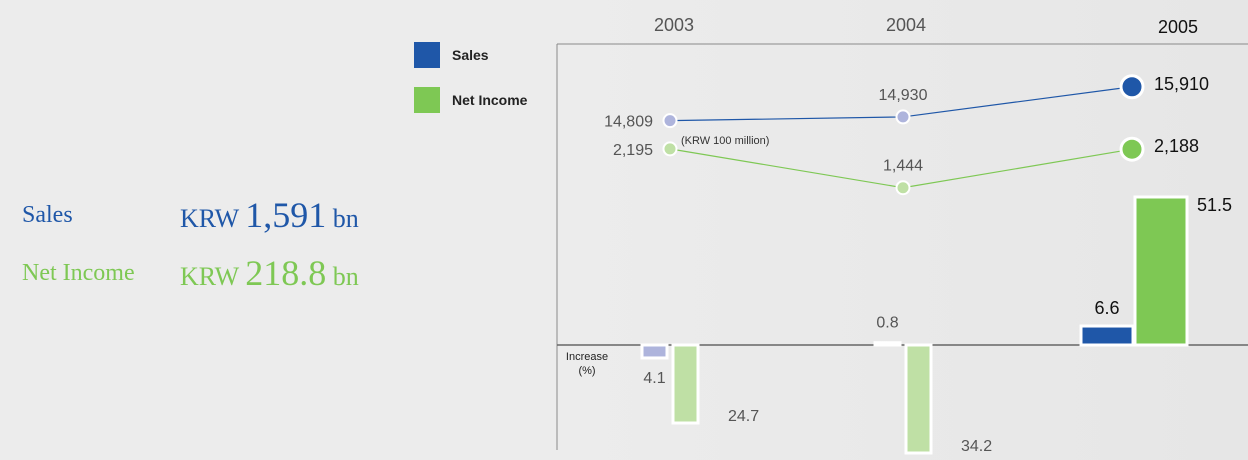 The width and height of the screenshot is (1248, 460). Describe the element at coordinates (743, 416) in the screenshot. I see `bar-value-label-1-0: 24.7` at that location.